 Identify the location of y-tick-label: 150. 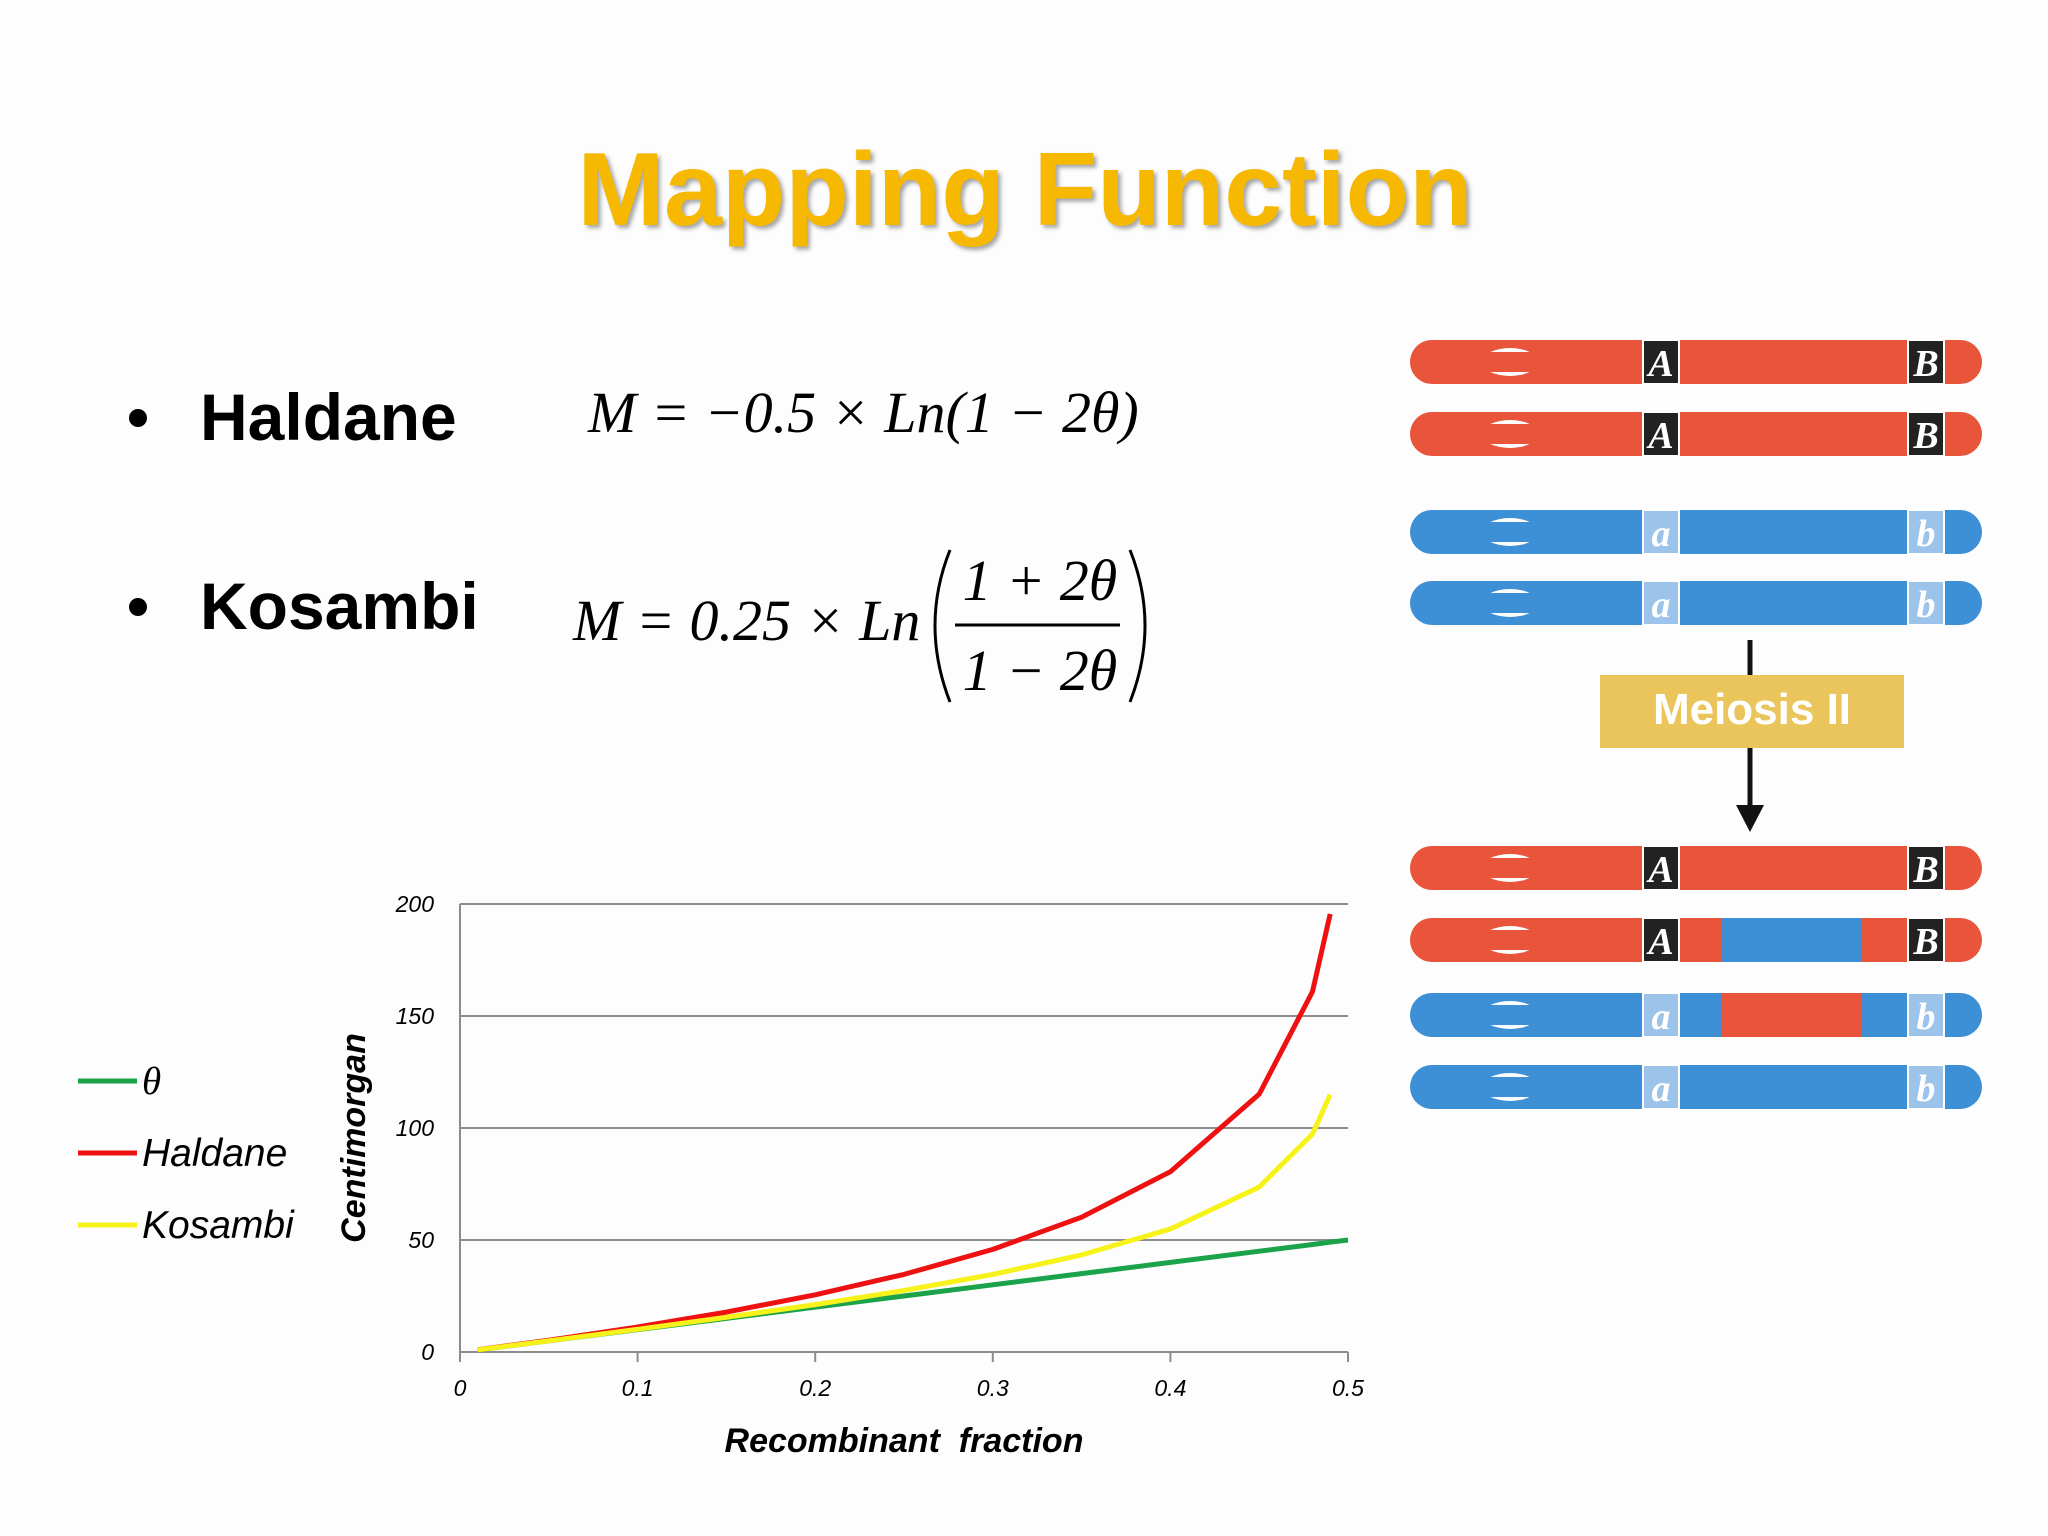
(415, 1016).